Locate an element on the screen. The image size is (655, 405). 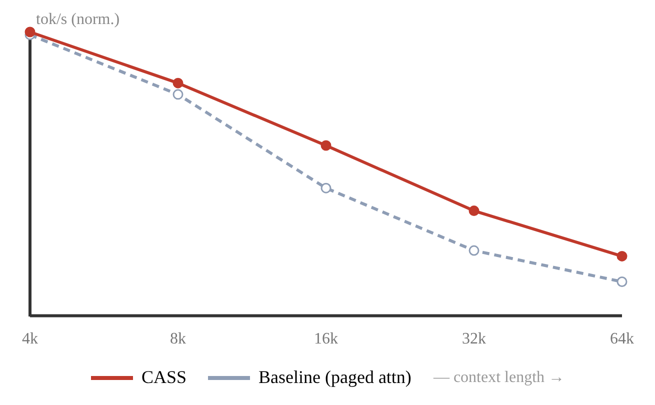
x-tick-label: 8k is located at coordinates (178, 339).